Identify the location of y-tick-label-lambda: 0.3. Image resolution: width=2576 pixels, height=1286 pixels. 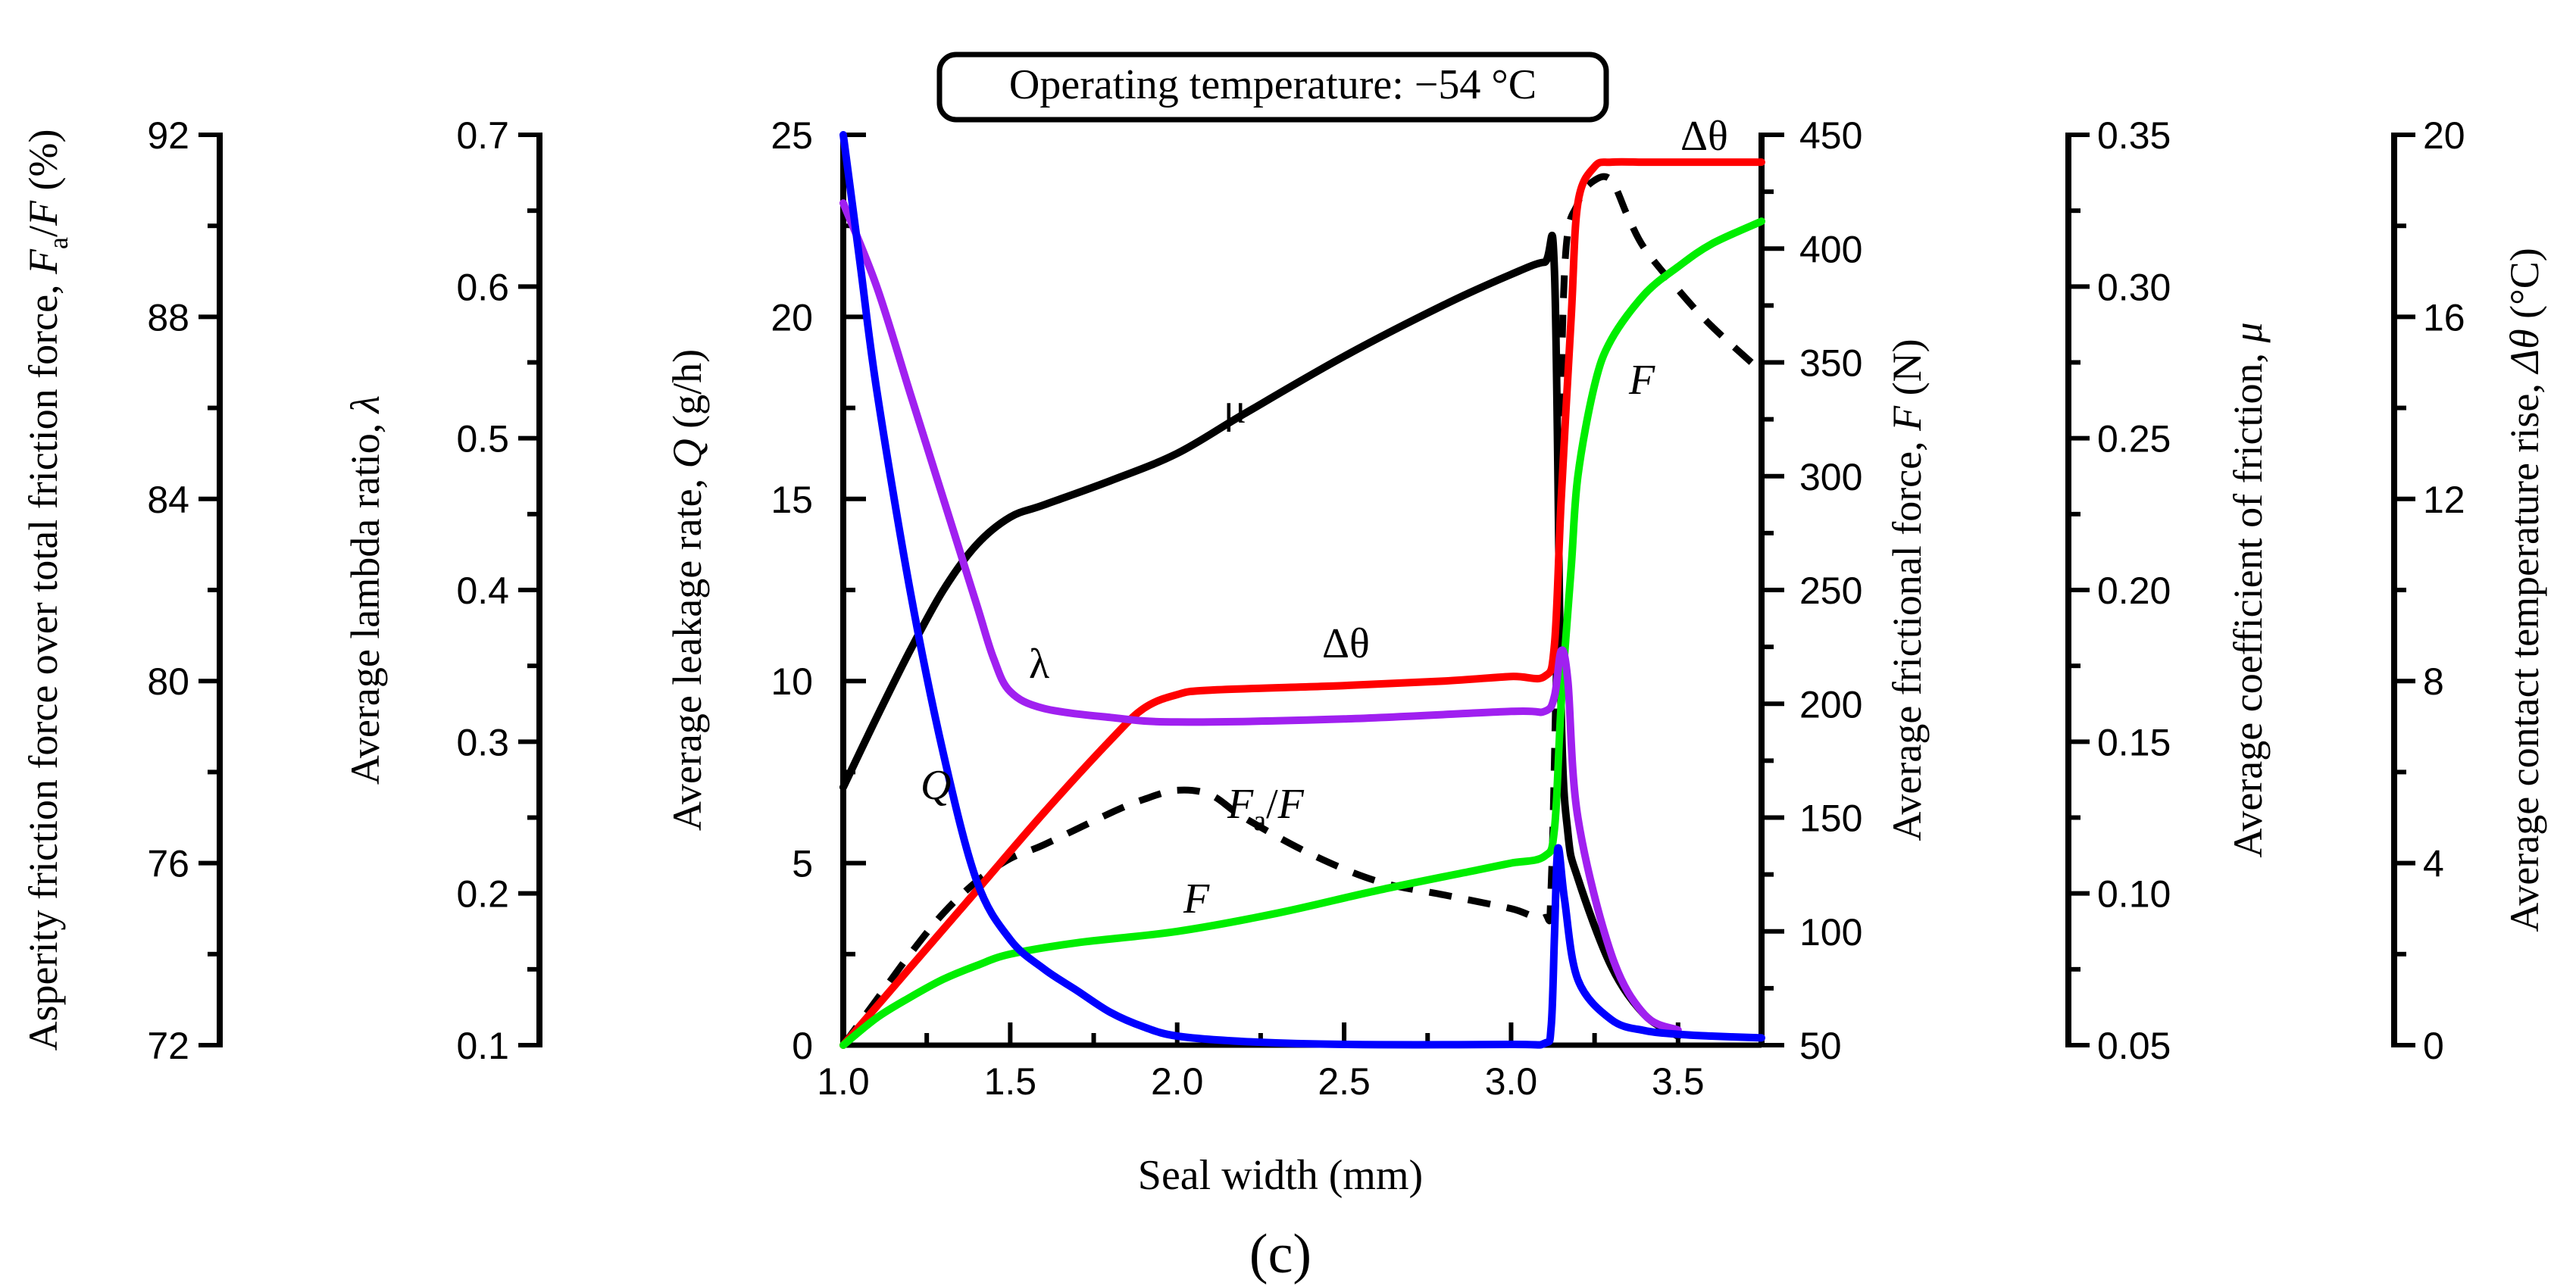
(482, 742).